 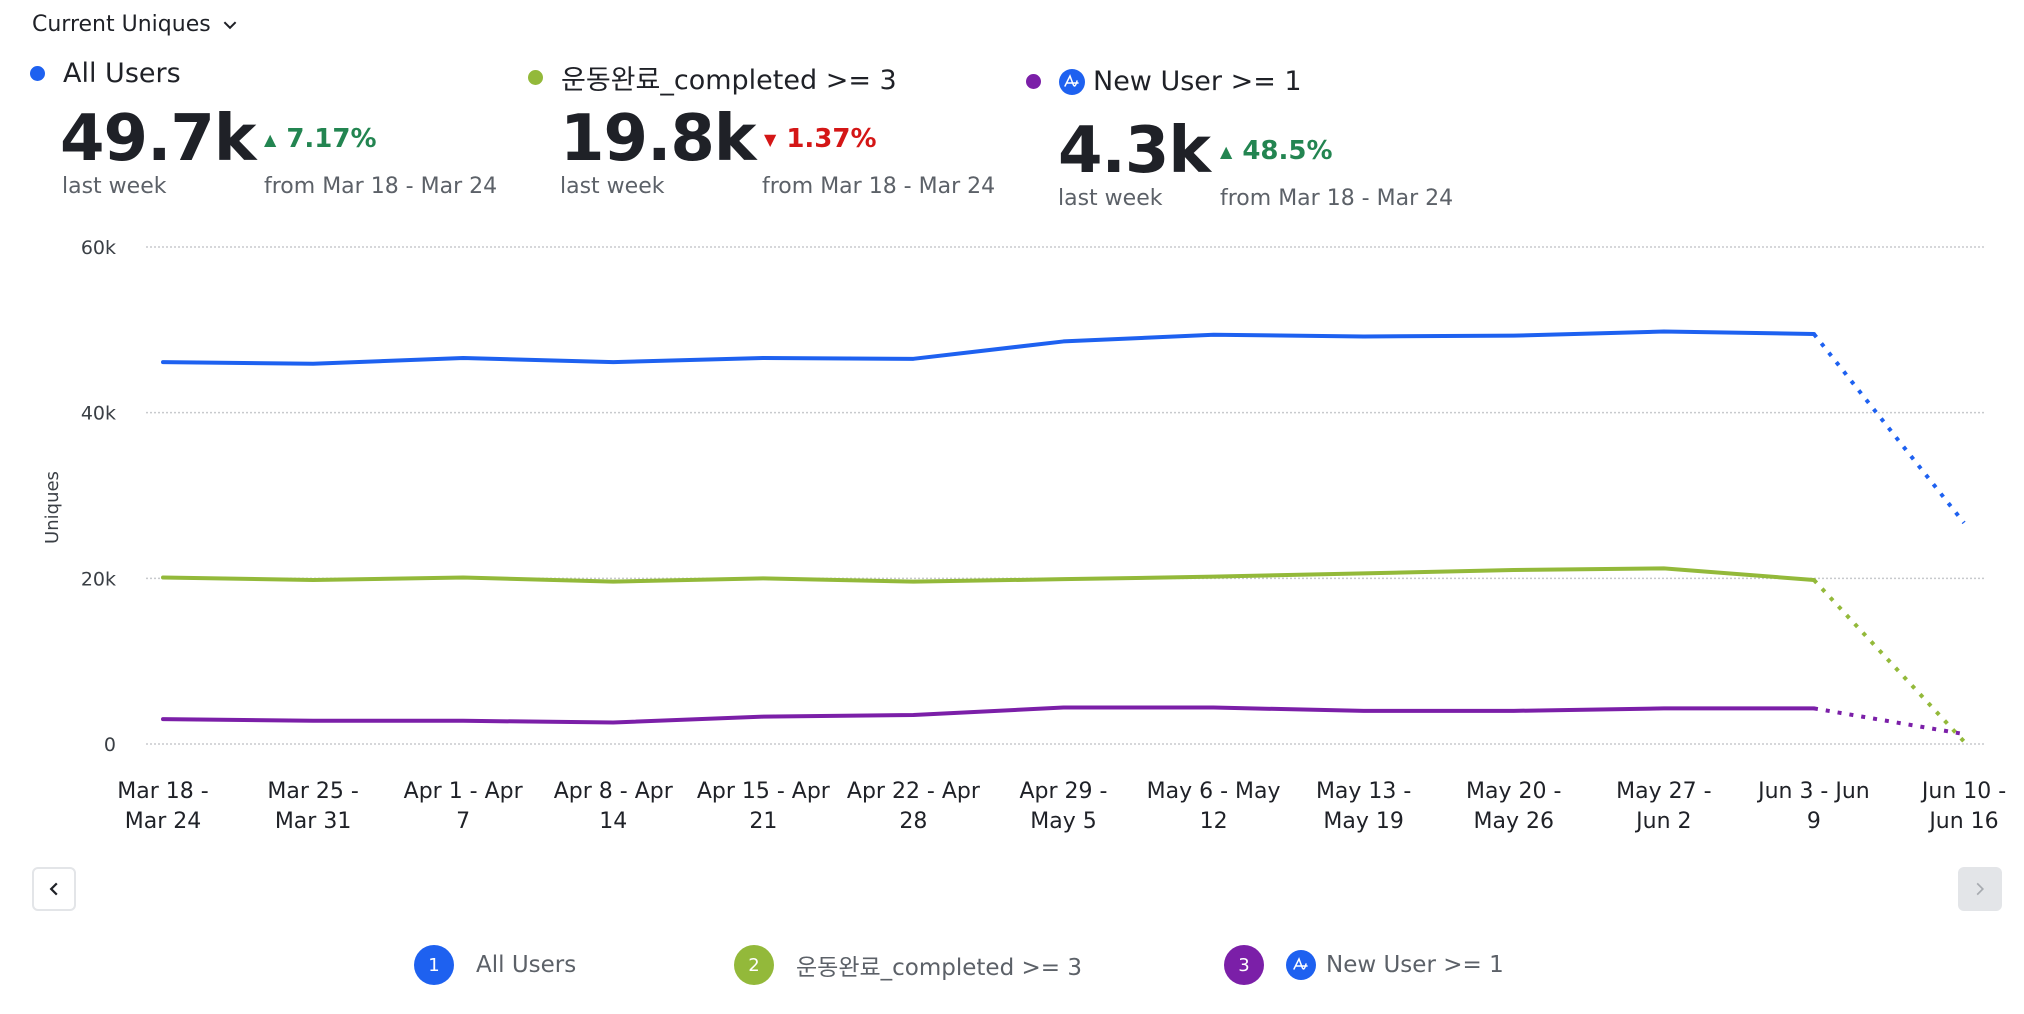 What do you see at coordinates (98, 496) in the screenshot?
I see `y-axis-ticks: 0 20k 40k 60k` at bounding box center [98, 496].